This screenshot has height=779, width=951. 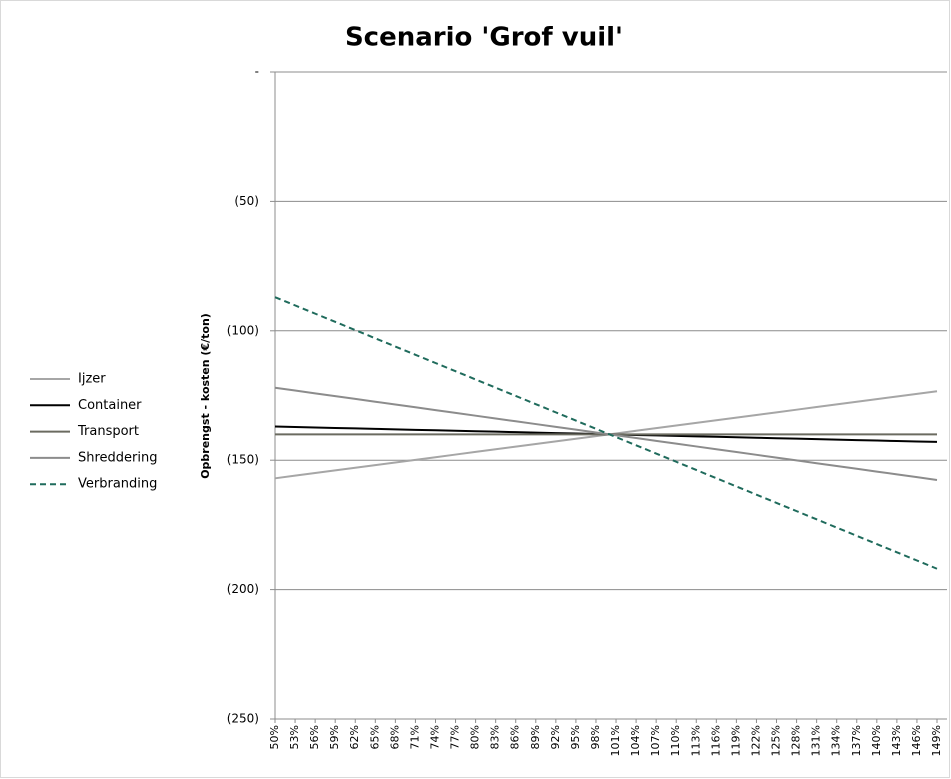 I want to click on x-tick-label: 134%, so click(x=836, y=740).